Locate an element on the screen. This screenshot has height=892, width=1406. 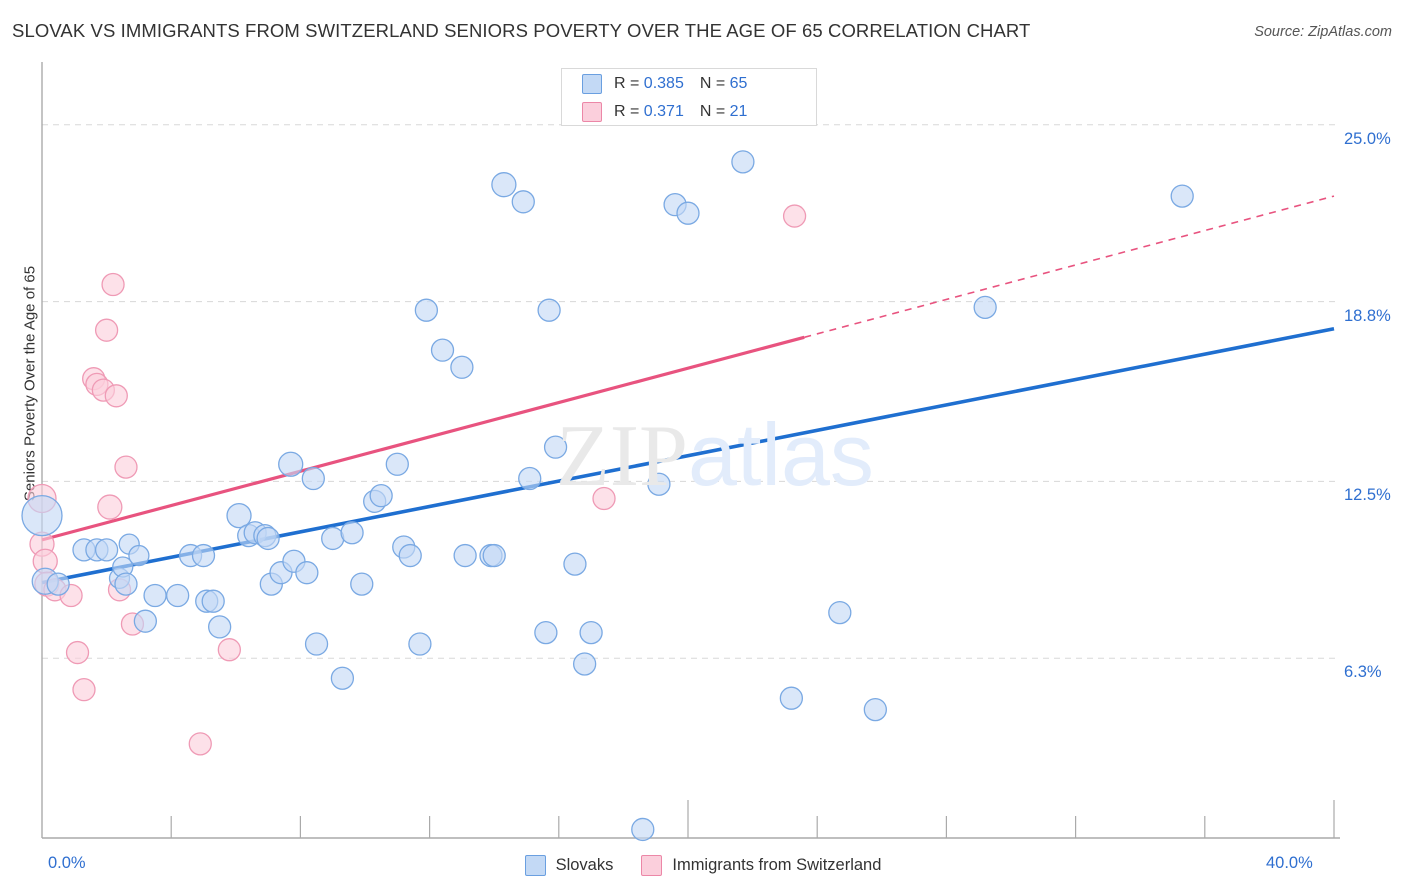
legend-item-immigrants-from-switzerland: Immigrants from Switzerland is located at coordinates (761, 865).